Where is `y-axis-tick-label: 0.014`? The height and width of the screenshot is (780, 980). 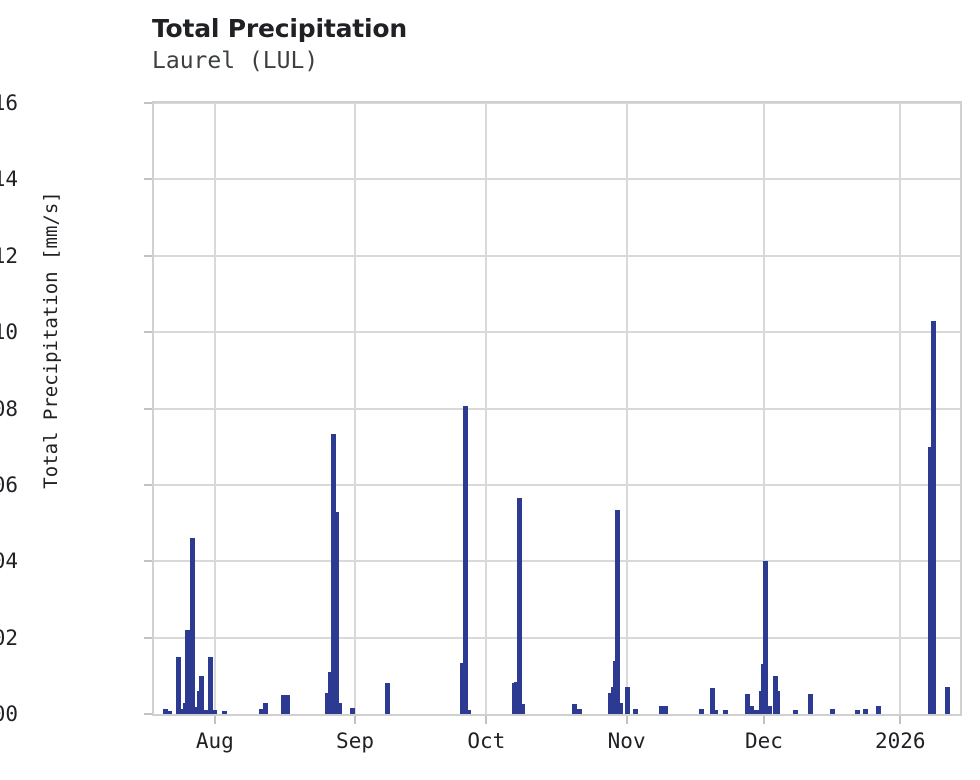
y-axis-tick-label: 0.014 is located at coordinates (9, 179).